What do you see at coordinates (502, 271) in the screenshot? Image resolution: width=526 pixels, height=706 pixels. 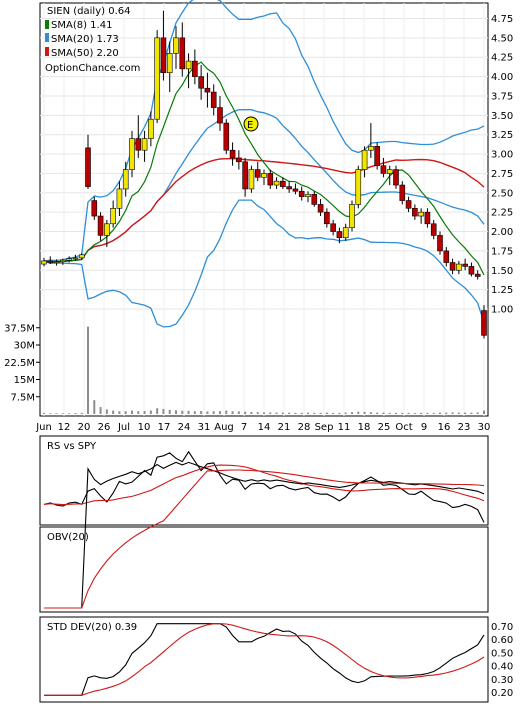 I see `price-tick-label: 1.50` at bounding box center [502, 271].